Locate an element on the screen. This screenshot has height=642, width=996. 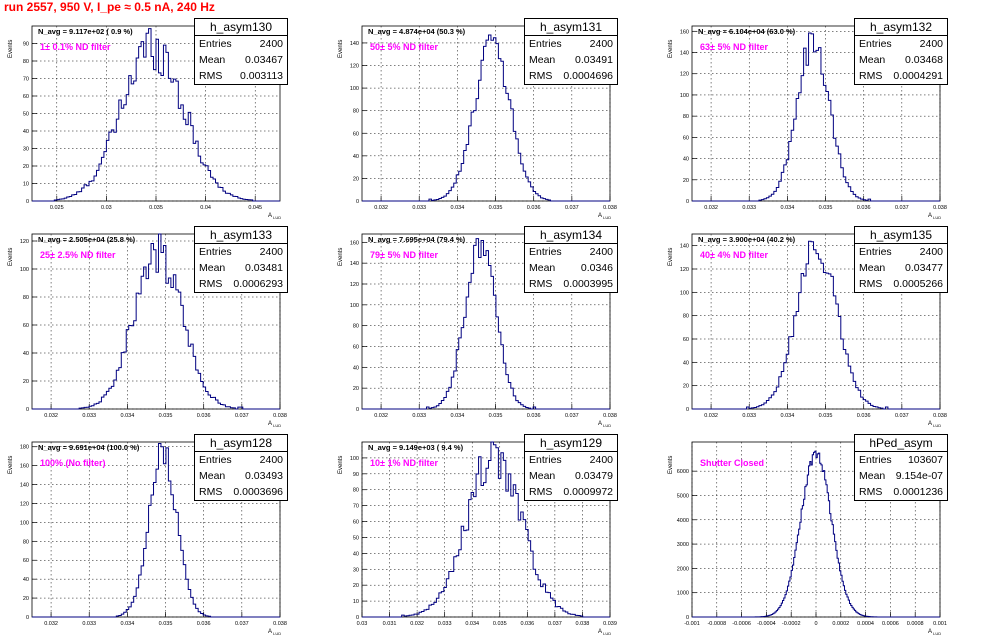
x-tick-label: 0.037 is located at coordinates (572, 208).